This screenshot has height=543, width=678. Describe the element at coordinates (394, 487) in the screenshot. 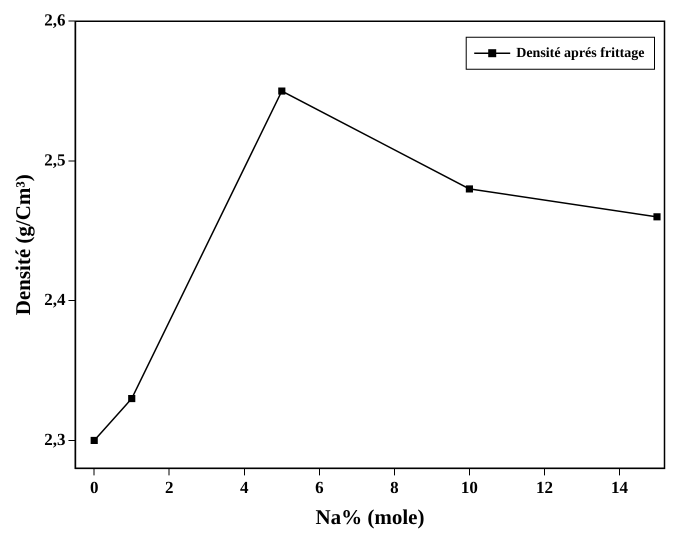

I see `x-tick-label: 8` at that location.